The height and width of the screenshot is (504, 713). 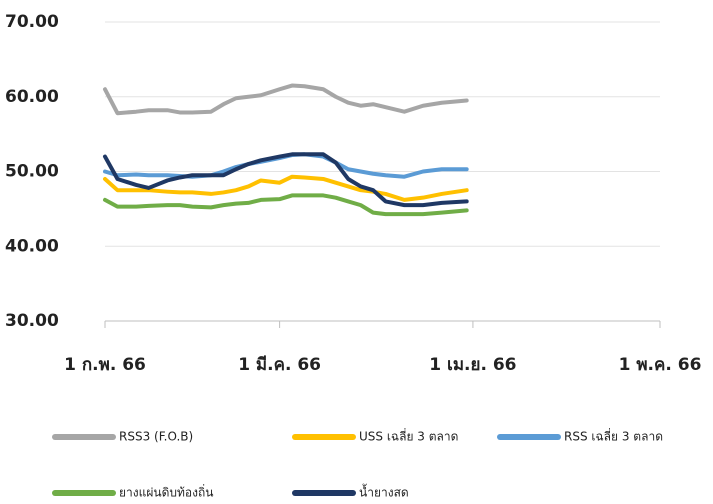 I want to click on y-tick-label: 60.00, so click(x=32, y=97).